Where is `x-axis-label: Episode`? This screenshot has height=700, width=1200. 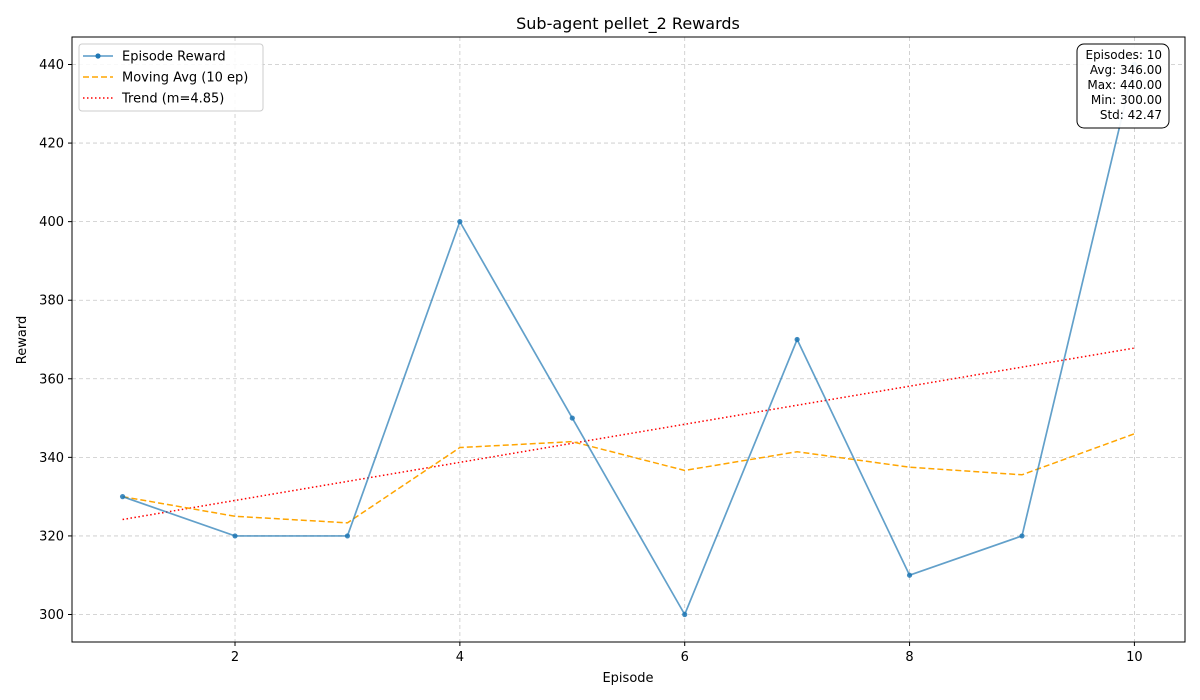 x-axis-label: Episode is located at coordinates (627, 678).